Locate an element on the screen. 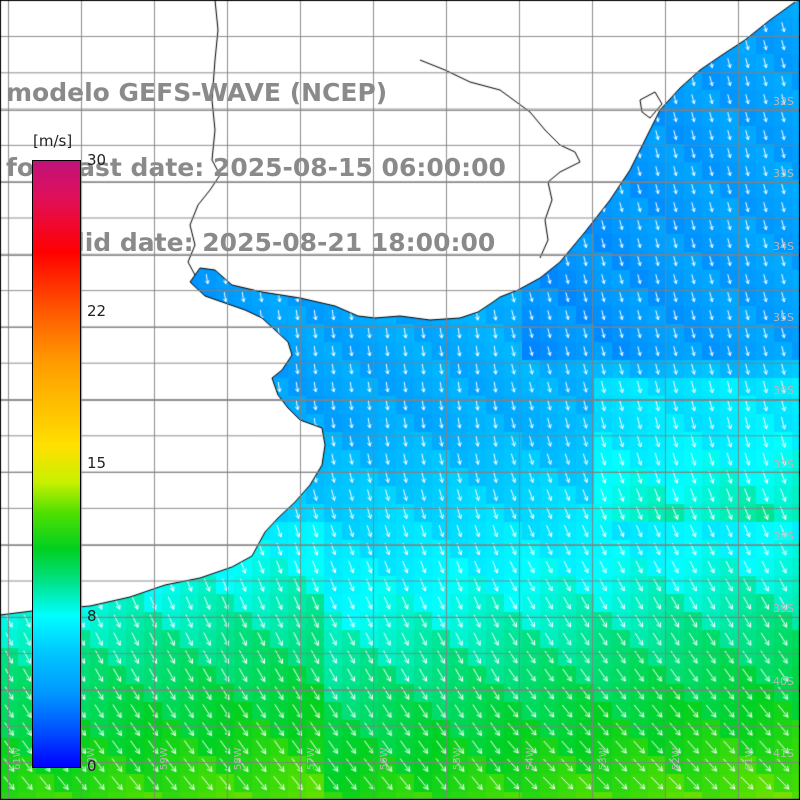  lon-label-56w: 56W is located at coordinates (384, 758).